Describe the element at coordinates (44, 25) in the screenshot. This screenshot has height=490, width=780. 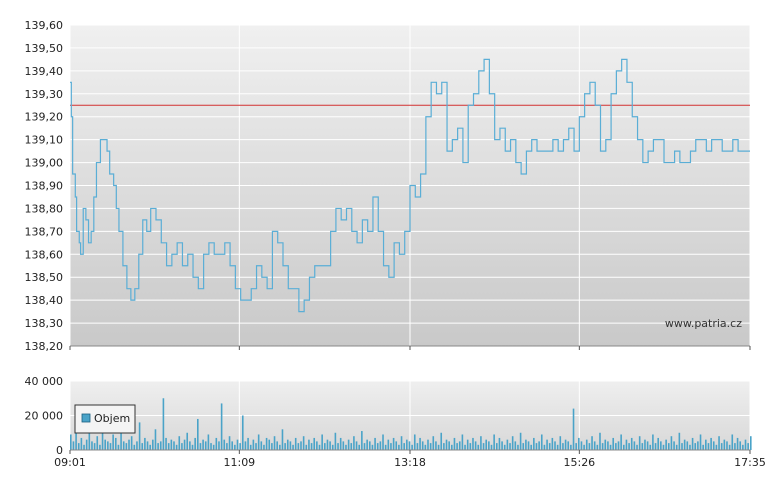
I see `price-y-tick-label: 139,60` at that location.